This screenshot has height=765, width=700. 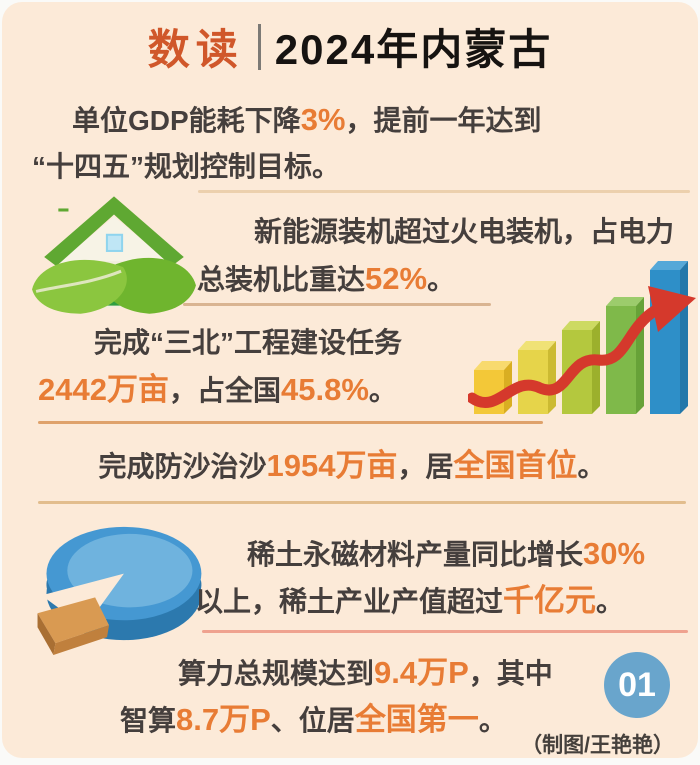 I want to click on stat-line: 稀土永磁材料产量同比增长30%, so click(x=445, y=553).